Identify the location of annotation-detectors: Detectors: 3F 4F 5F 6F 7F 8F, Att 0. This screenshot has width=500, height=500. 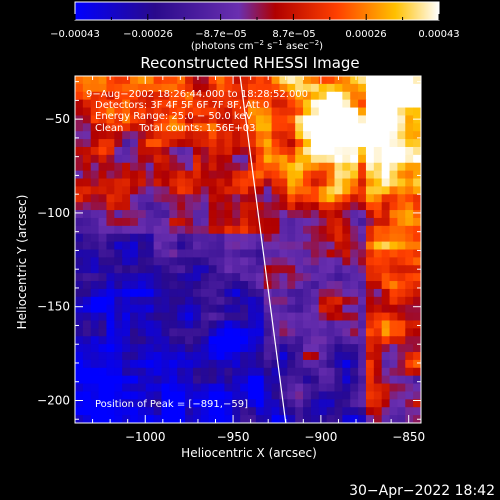
(182, 105).